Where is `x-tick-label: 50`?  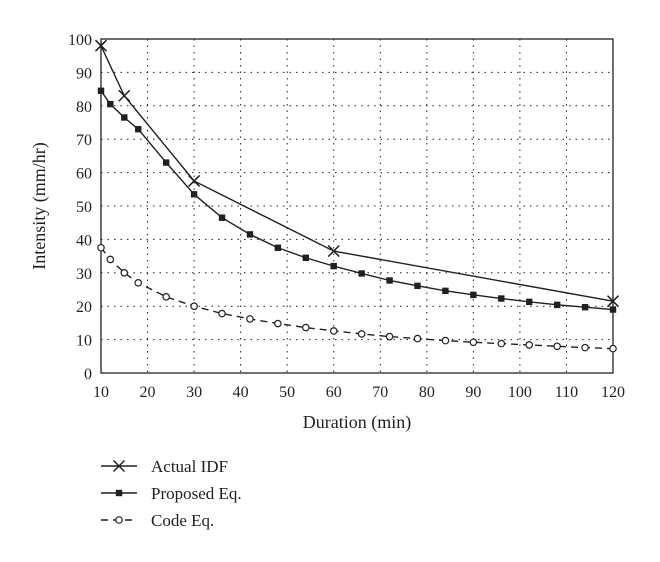 x-tick-label: 50 is located at coordinates (287, 392).